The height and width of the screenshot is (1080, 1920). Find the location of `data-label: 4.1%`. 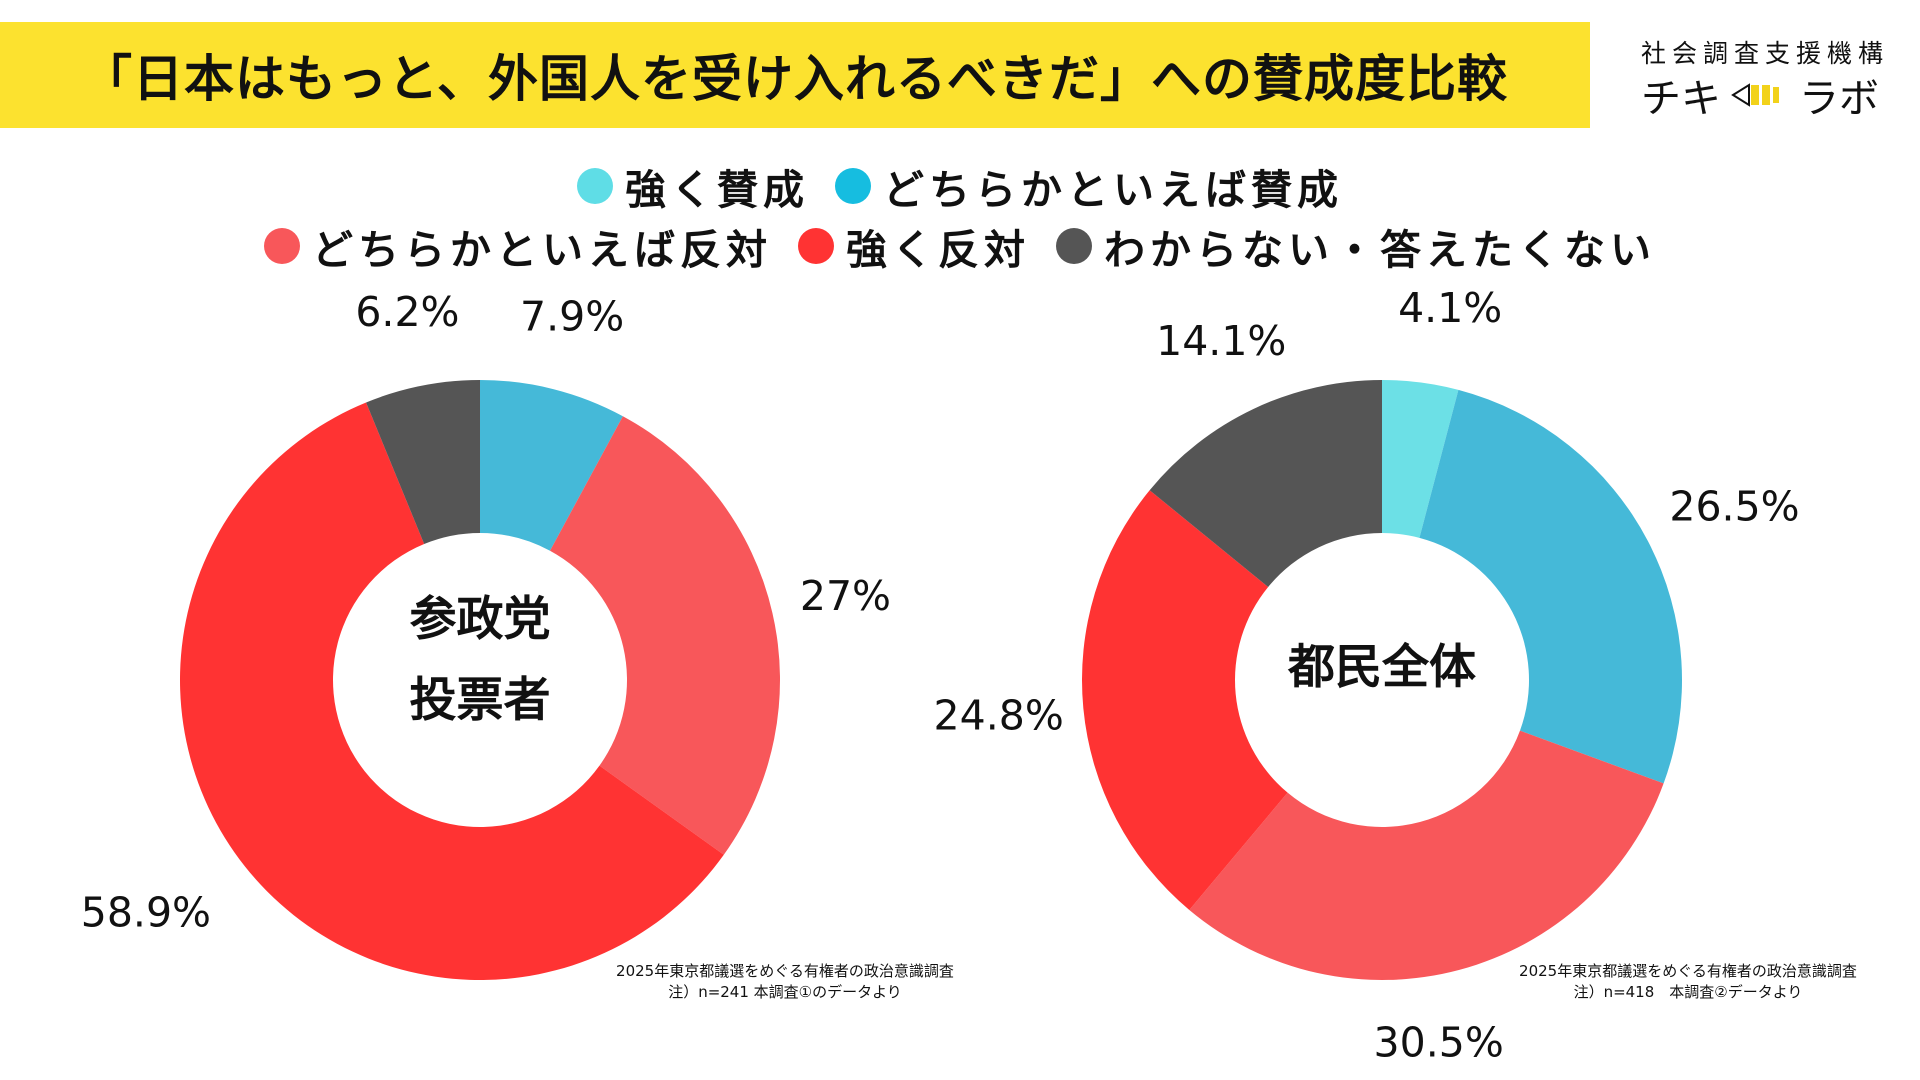

data-label: 4.1% is located at coordinates (1450, 308).